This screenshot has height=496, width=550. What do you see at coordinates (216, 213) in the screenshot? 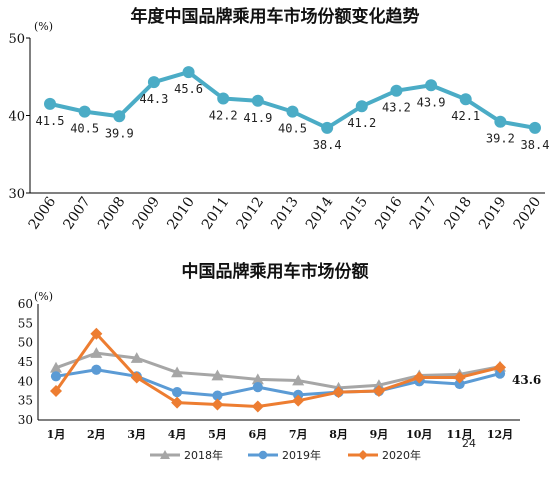
I see `chart1-x-tick-label: 2011` at bounding box center [216, 213].